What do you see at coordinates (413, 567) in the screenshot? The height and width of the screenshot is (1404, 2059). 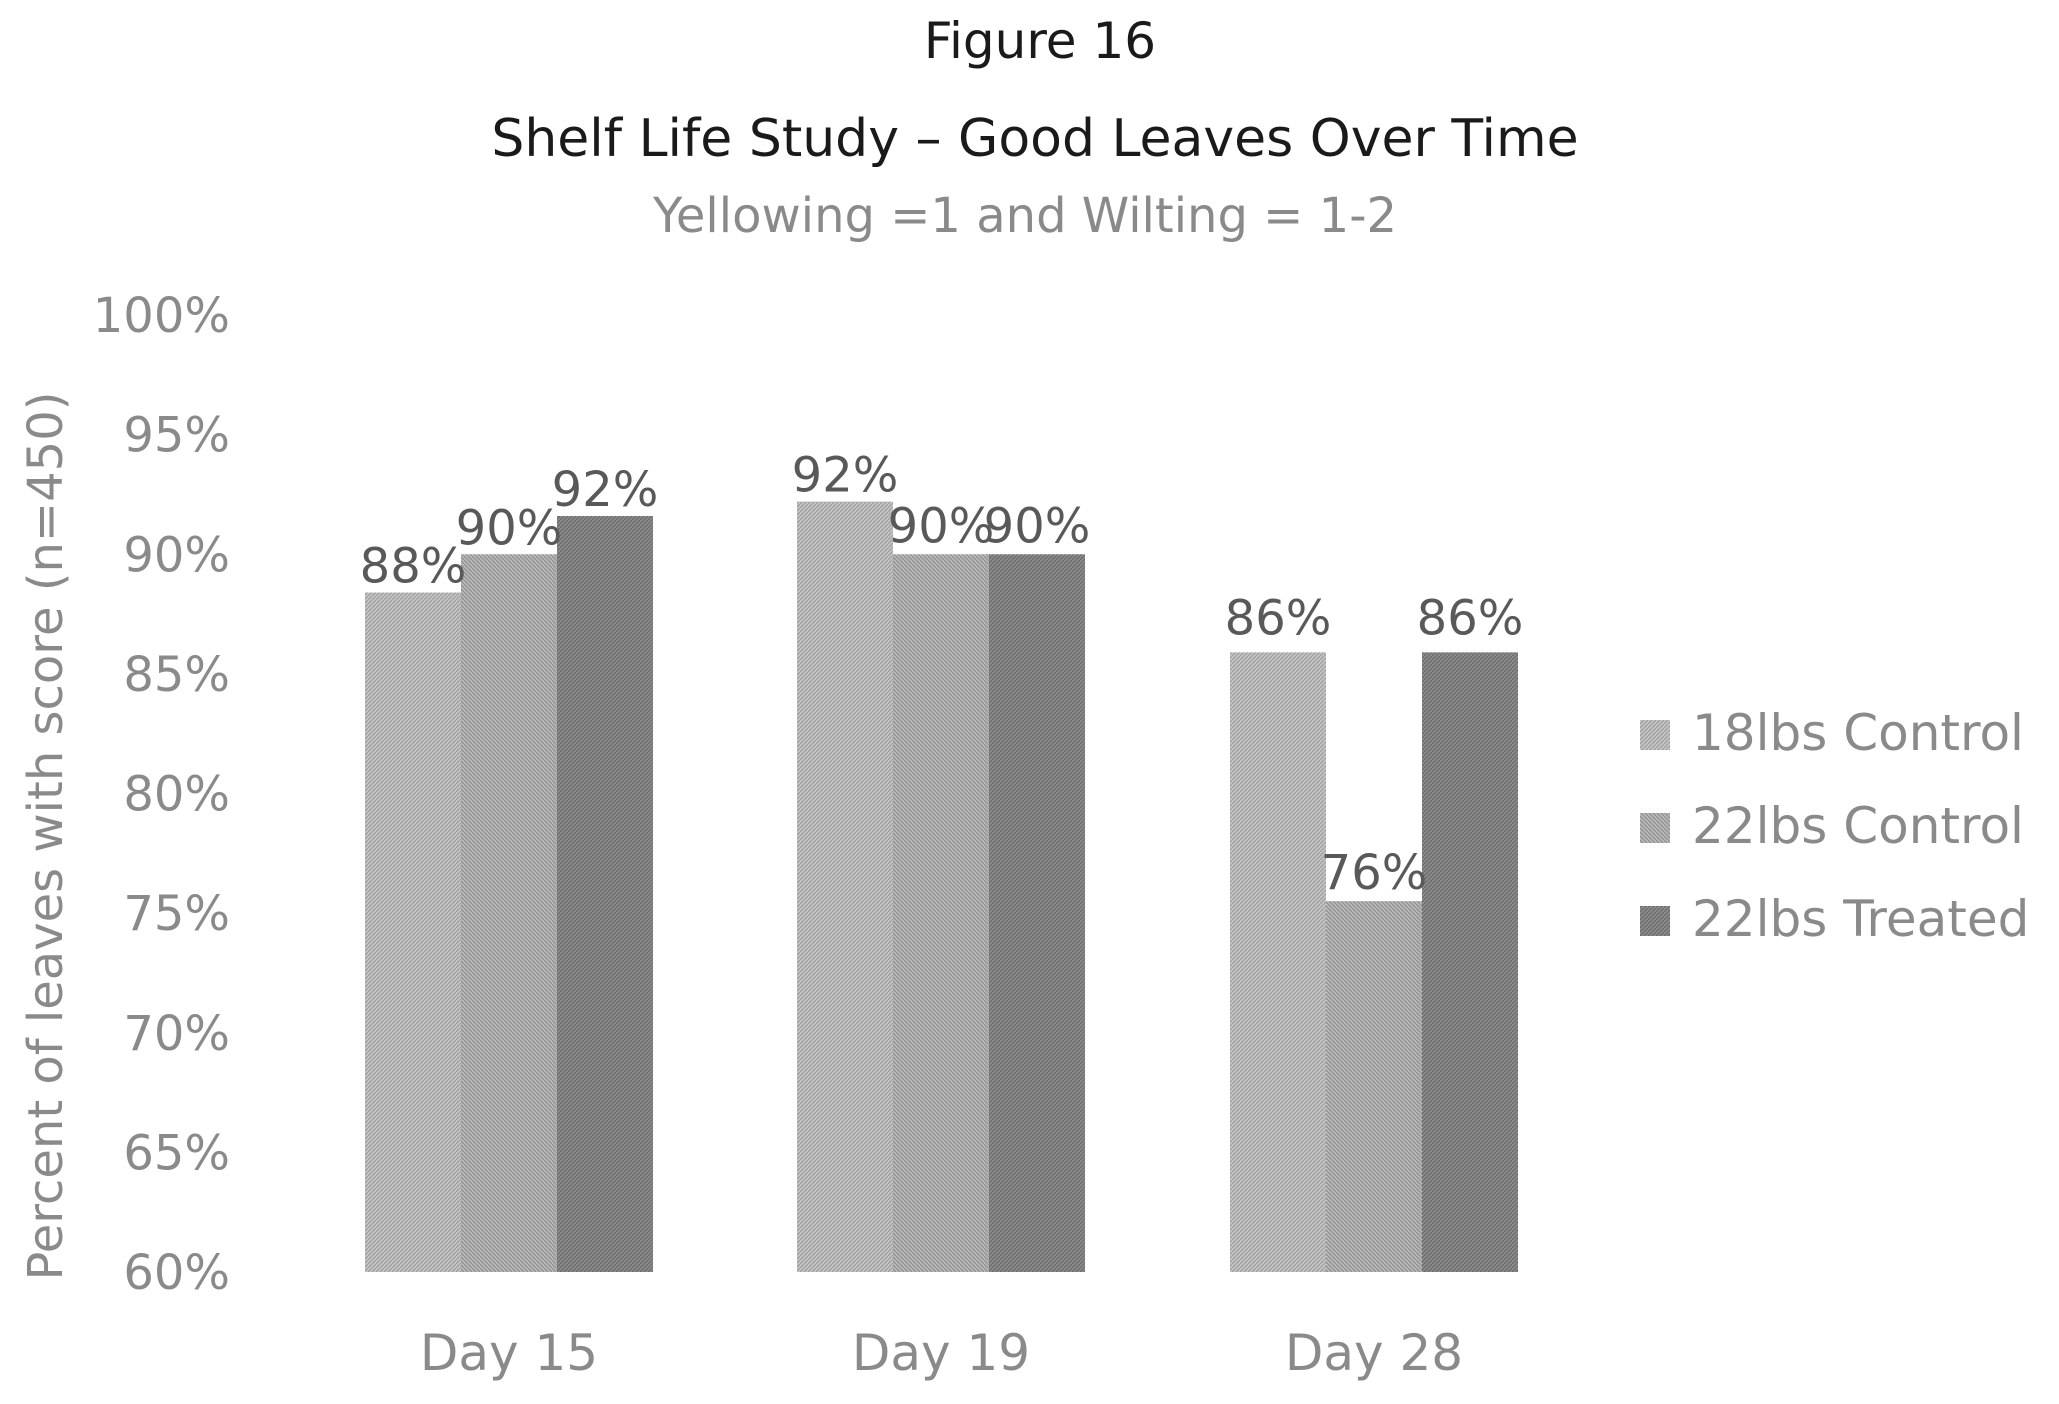 I see `data-label: 88%` at bounding box center [413, 567].